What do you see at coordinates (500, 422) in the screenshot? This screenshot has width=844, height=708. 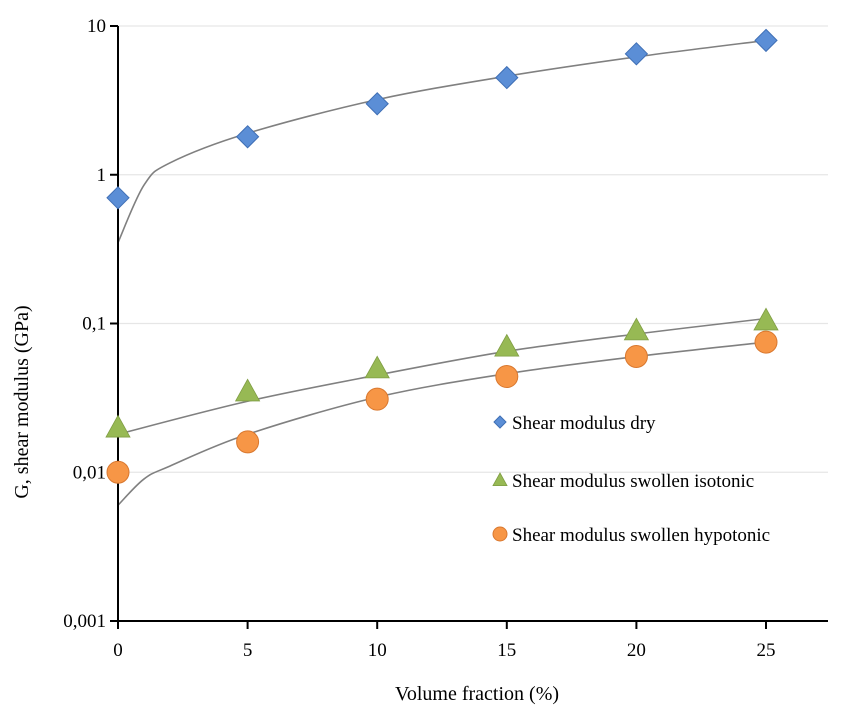 I see `legend-diamond-marker` at bounding box center [500, 422].